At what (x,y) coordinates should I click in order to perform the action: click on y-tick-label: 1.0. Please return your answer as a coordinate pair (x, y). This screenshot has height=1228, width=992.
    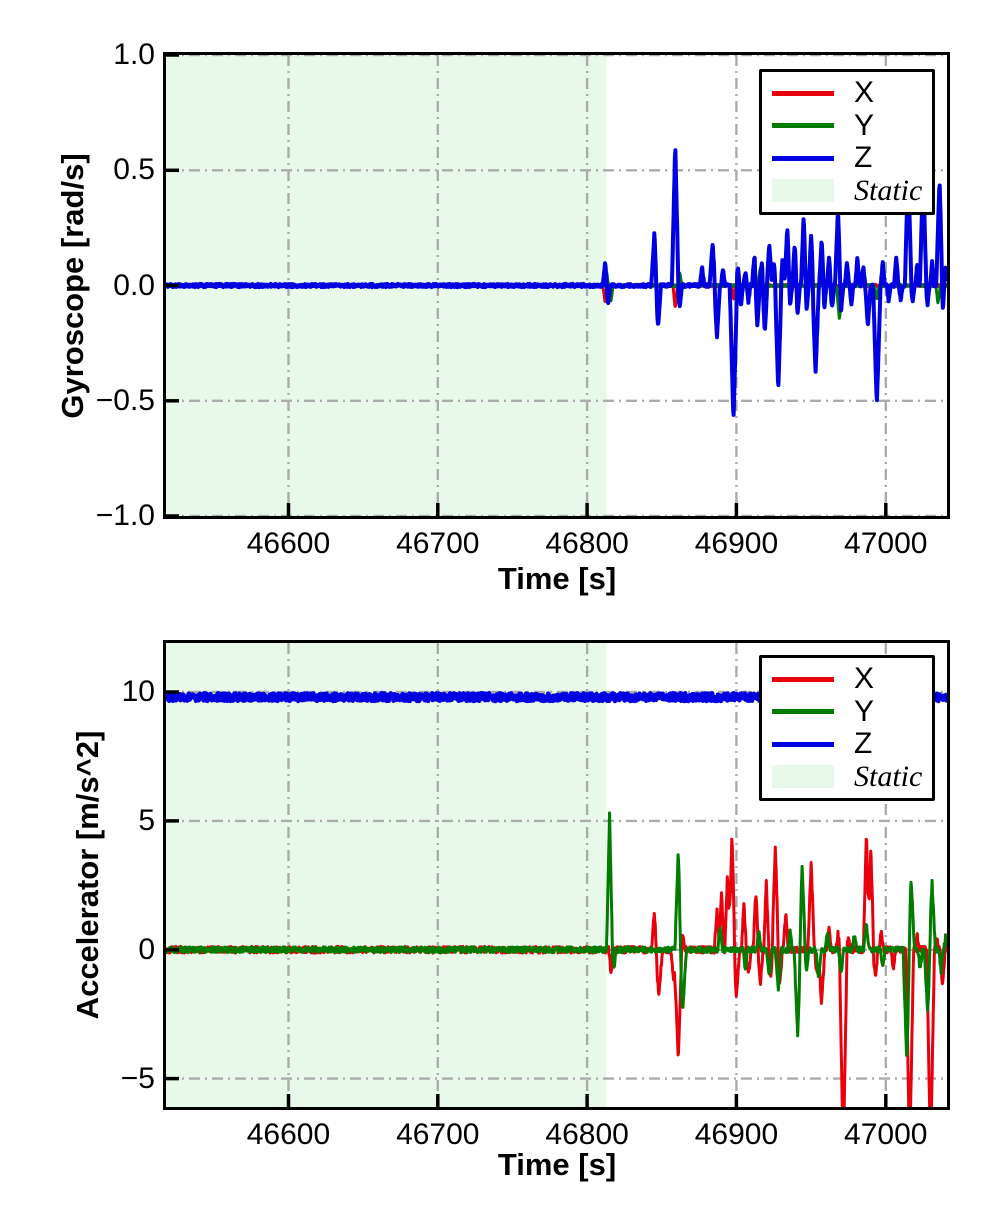
    Looking at the image, I should click on (134, 54).